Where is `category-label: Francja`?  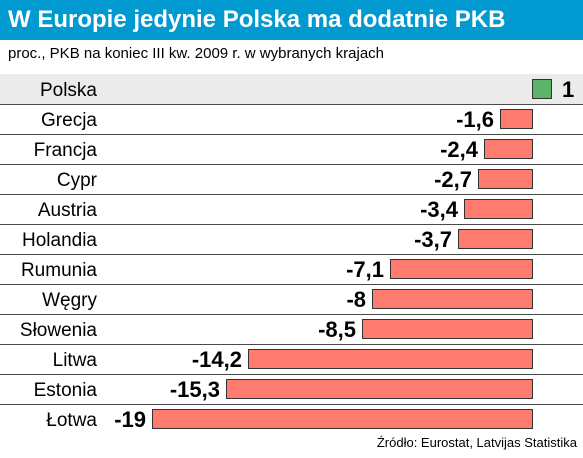 category-label: Francja is located at coordinates (66, 150).